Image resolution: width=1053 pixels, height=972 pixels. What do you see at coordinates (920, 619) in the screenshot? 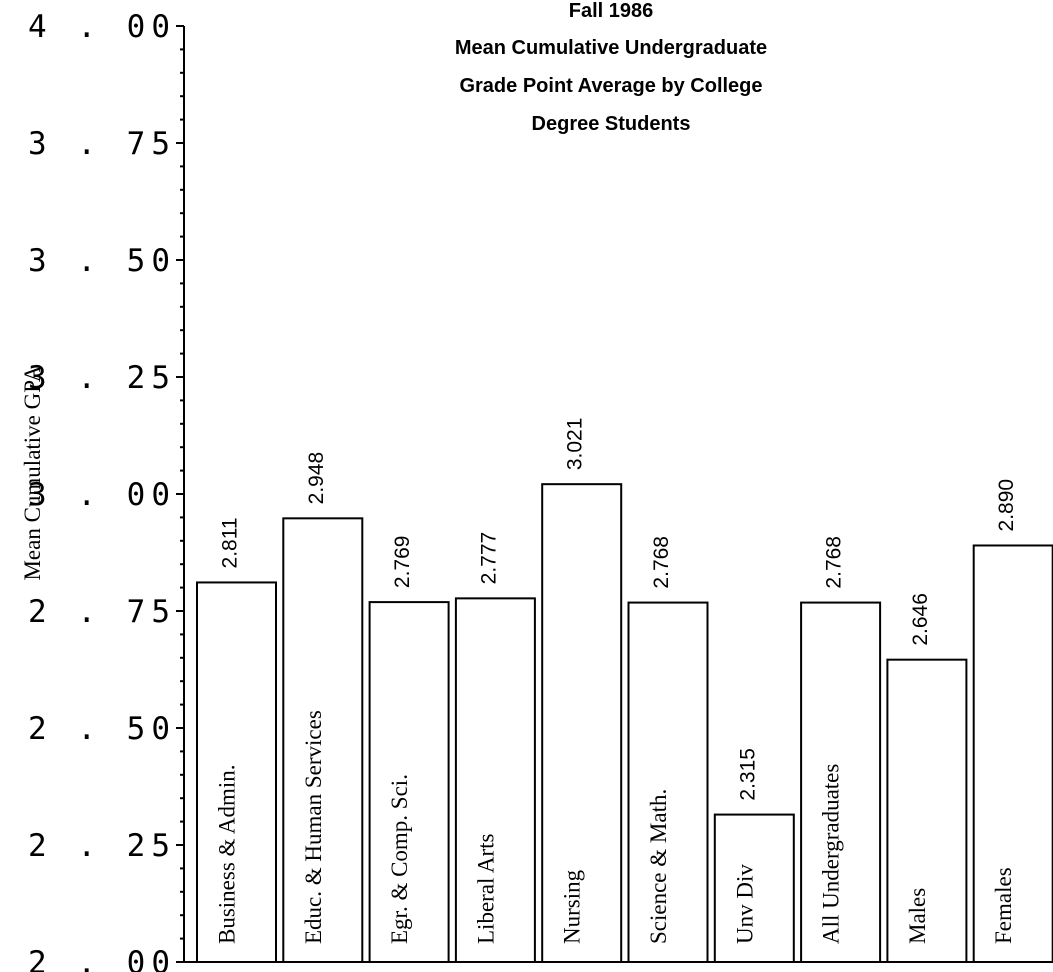
I see `value-label: 2.646` at bounding box center [920, 619].